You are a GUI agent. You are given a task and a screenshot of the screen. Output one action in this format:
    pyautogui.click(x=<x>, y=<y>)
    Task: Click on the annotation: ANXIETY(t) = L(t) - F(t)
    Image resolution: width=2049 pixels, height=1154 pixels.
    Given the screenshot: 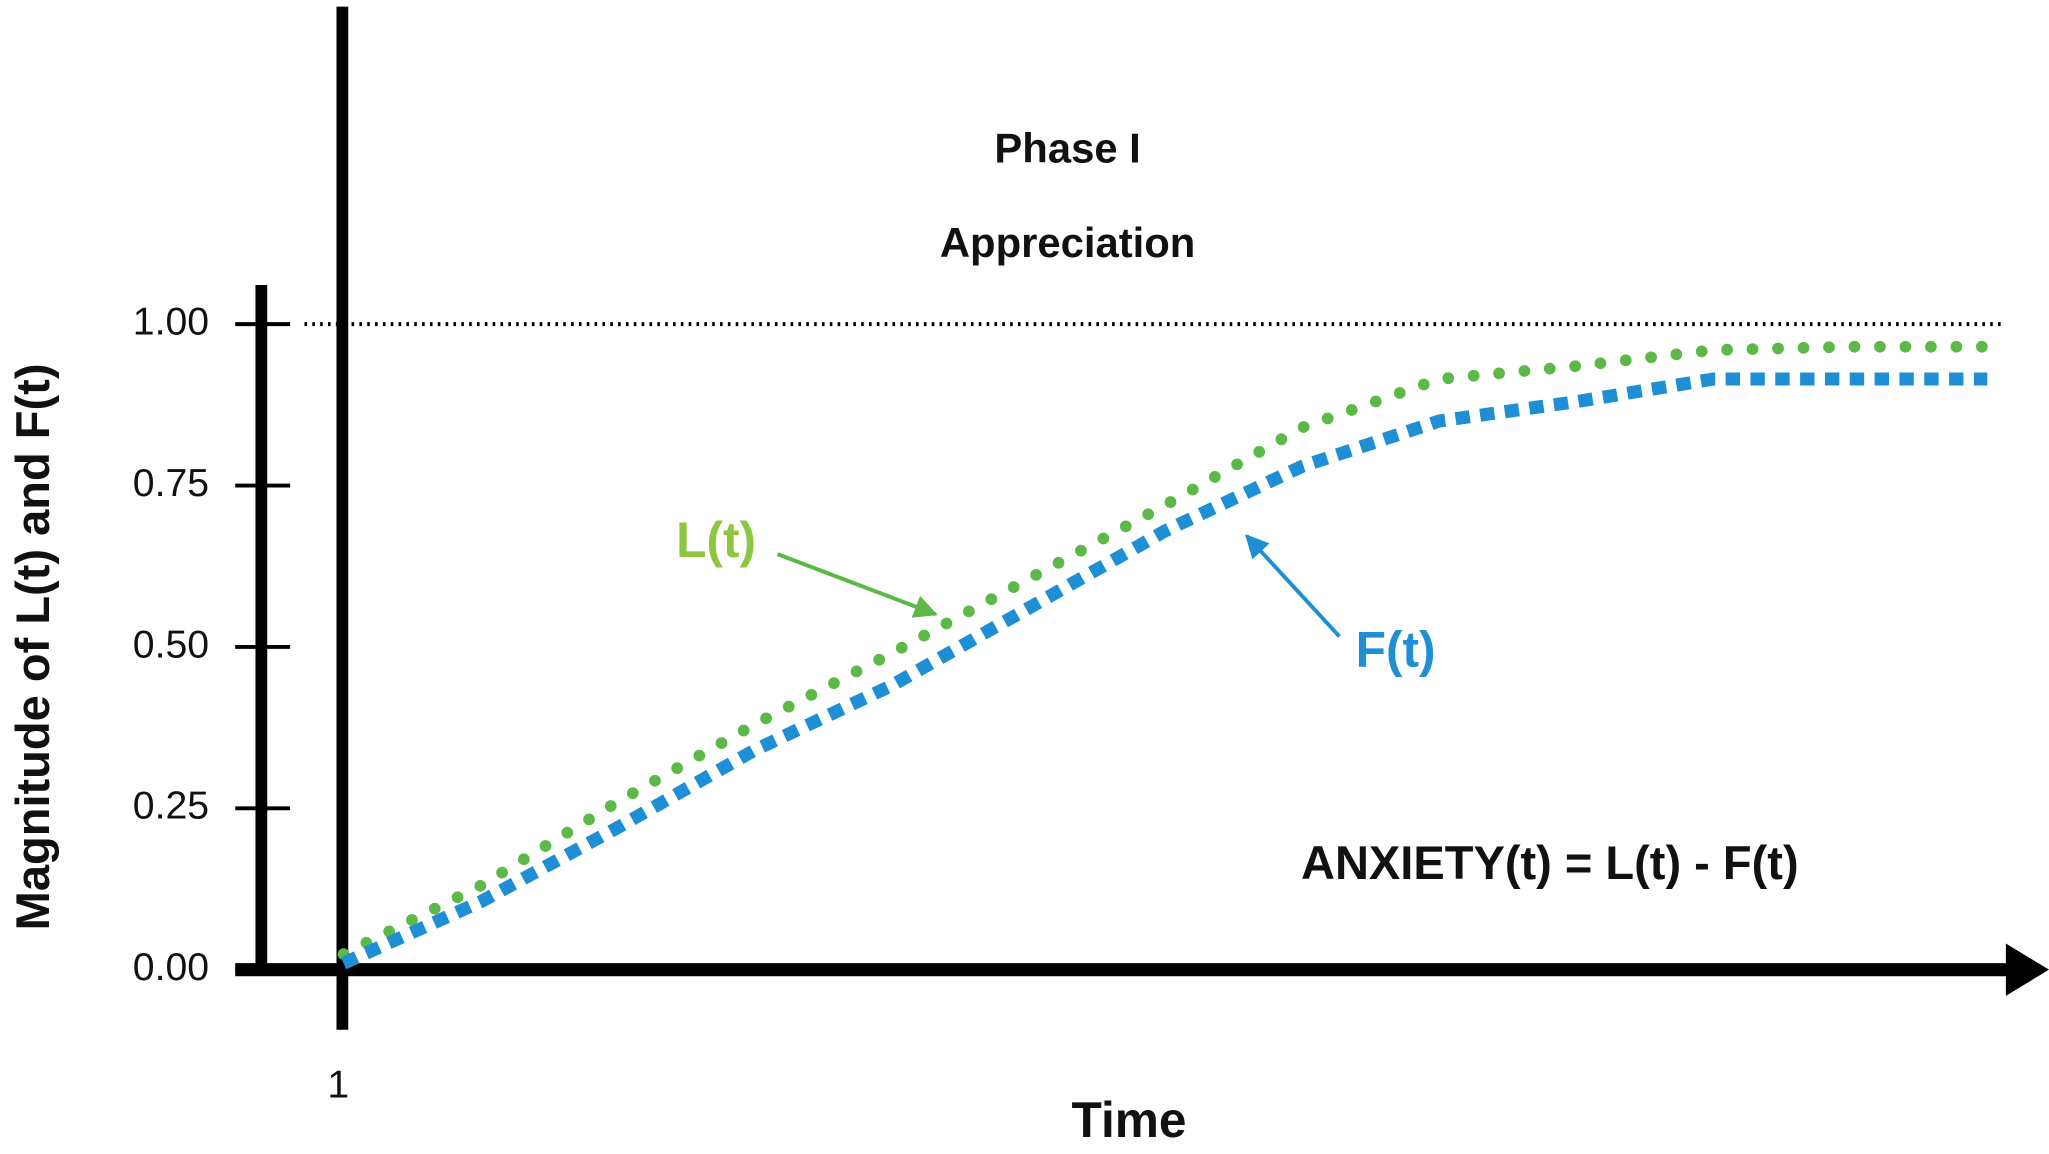 What is the action you would take?
    pyautogui.click(x=1550, y=862)
    